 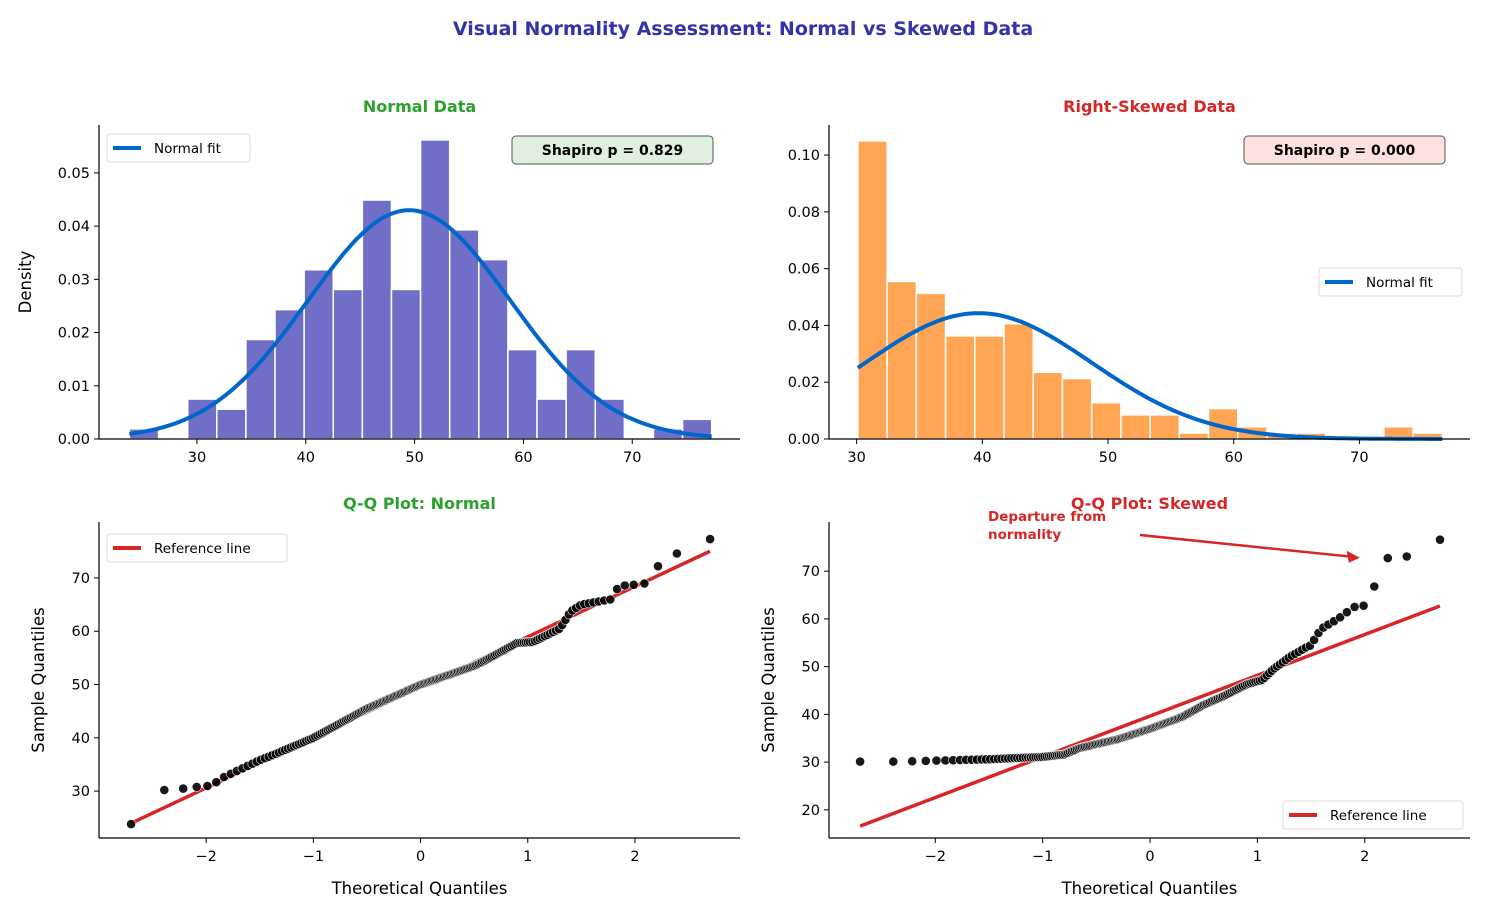 What do you see at coordinates (419, 503) in the screenshot?
I see `subplot-title: Q-Q Plot: Normal` at bounding box center [419, 503].